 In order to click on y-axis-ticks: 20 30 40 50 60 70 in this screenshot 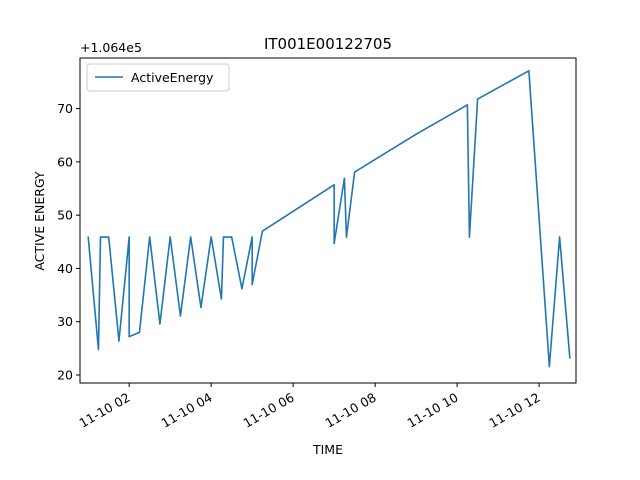, I will do `click(68, 242)`.